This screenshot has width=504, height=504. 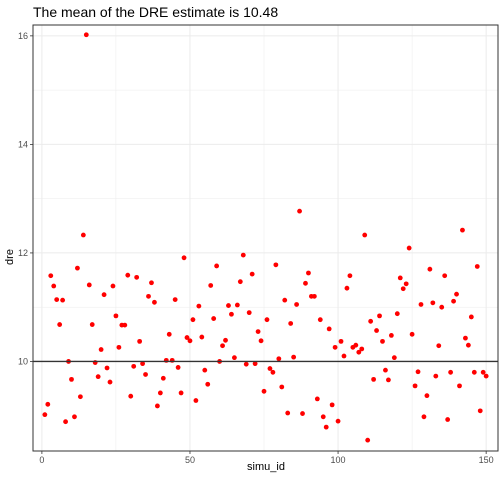 What do you see at coordinates (190, 460) in the screenshot?
I see `x-tick-label: 50` at bounding box center [190, 460].